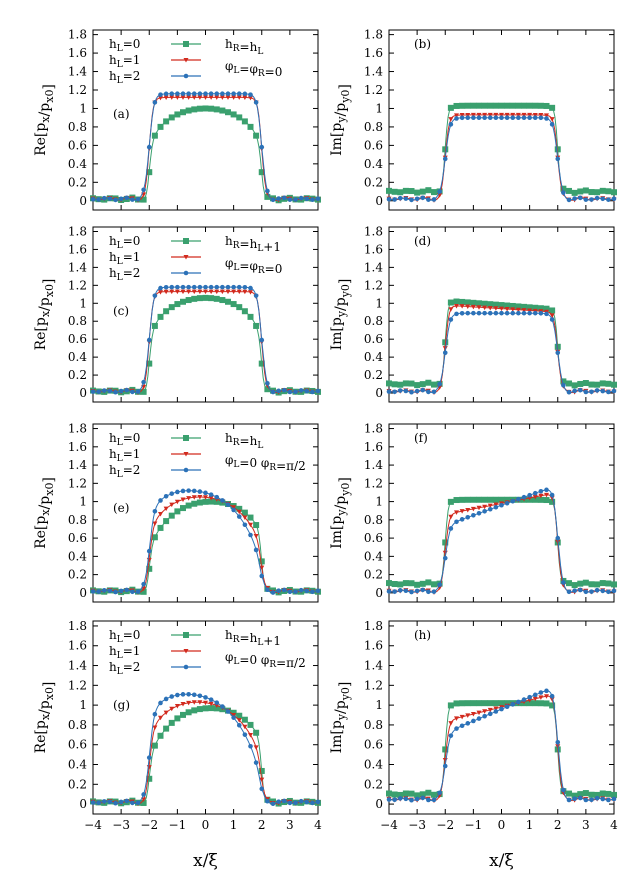  I want to click on y-tick-label: 1, so click(83, 108).